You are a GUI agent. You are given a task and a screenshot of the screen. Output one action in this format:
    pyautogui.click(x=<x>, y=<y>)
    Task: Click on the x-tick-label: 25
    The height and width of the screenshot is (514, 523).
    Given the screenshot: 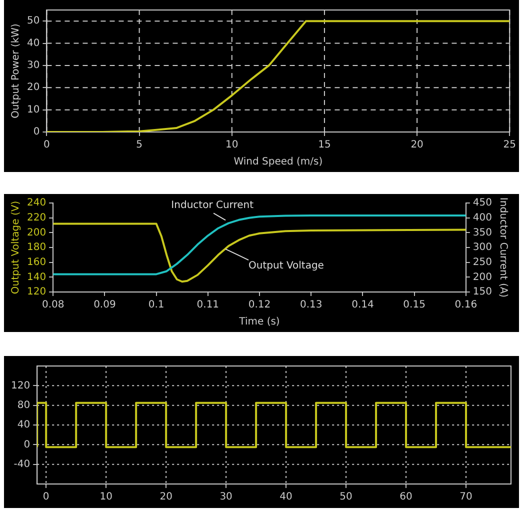 What is the action you would take?
    pyautogui.click(x=509, y=145)
    